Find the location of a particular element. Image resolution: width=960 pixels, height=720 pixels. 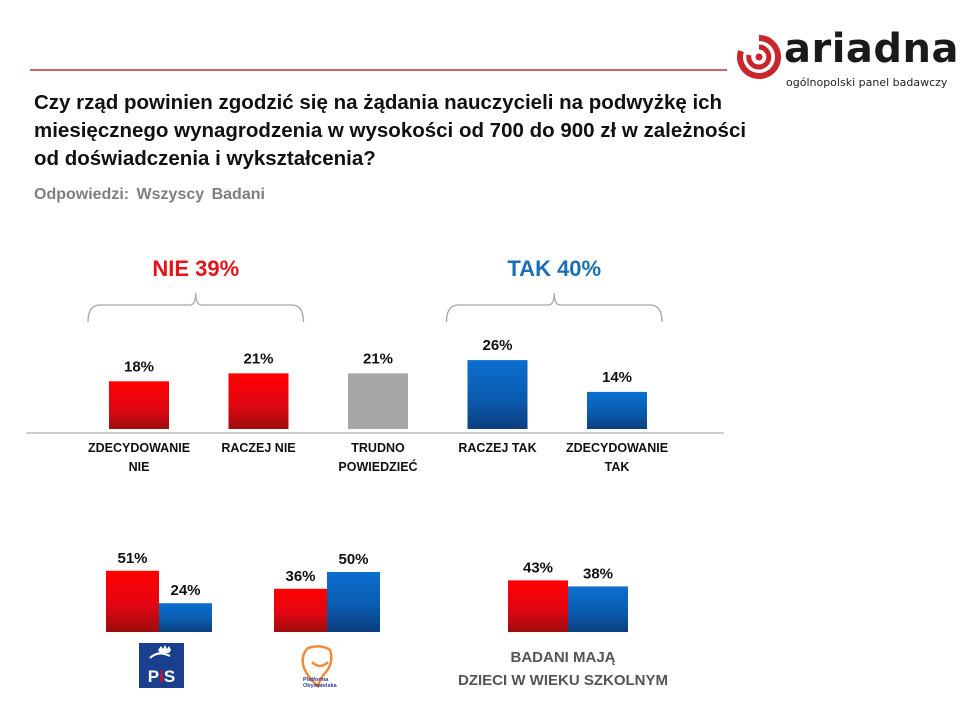

svg-text: Platforma is located at coordinates (316, 680).